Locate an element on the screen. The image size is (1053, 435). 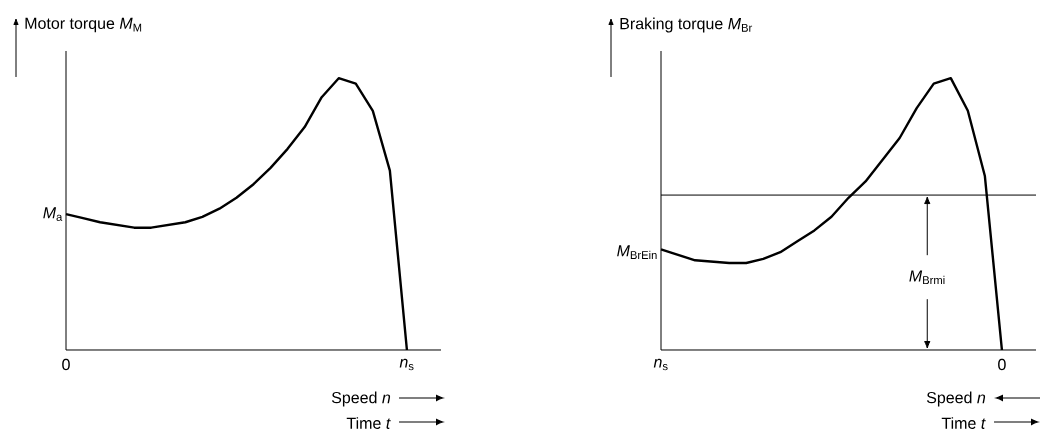
annotation: M$_{BrEin}$ is located at coordinates (637, 252).